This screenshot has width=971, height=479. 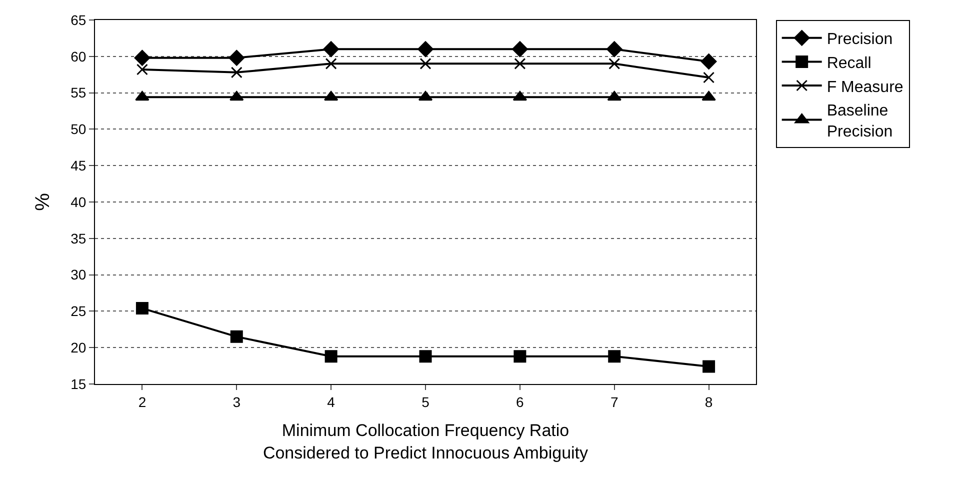 I want to click on y-tick-label: 65, so click(x=78, y=20).